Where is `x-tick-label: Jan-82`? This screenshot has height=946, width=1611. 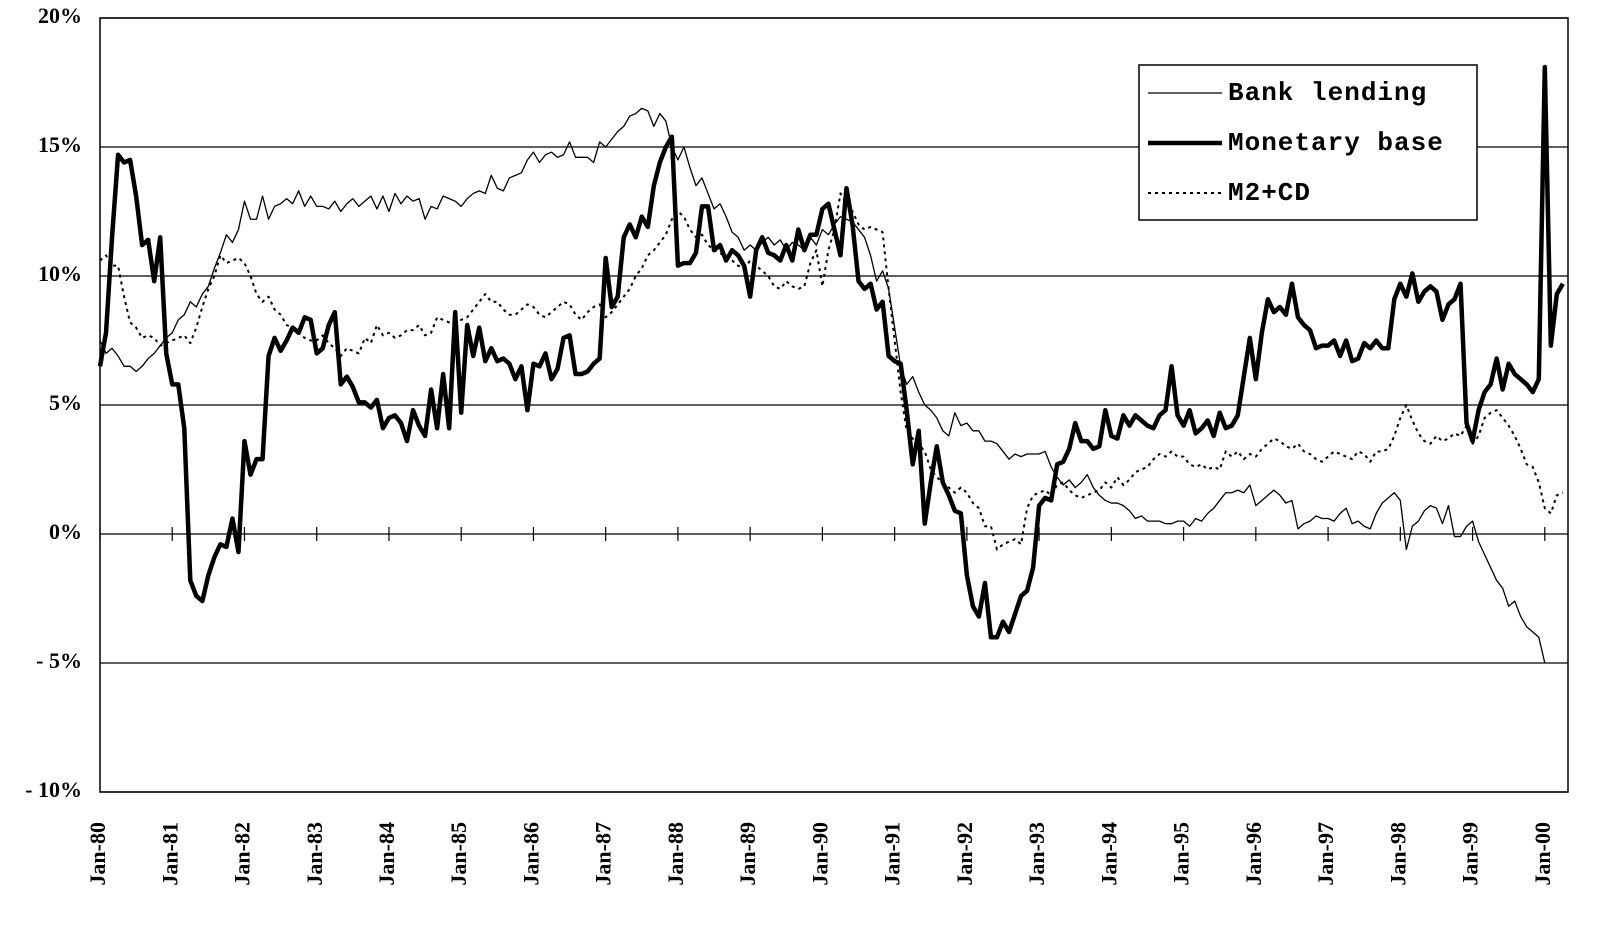
x-tick-label: Jan-82 is located at coordinates (242, 854).